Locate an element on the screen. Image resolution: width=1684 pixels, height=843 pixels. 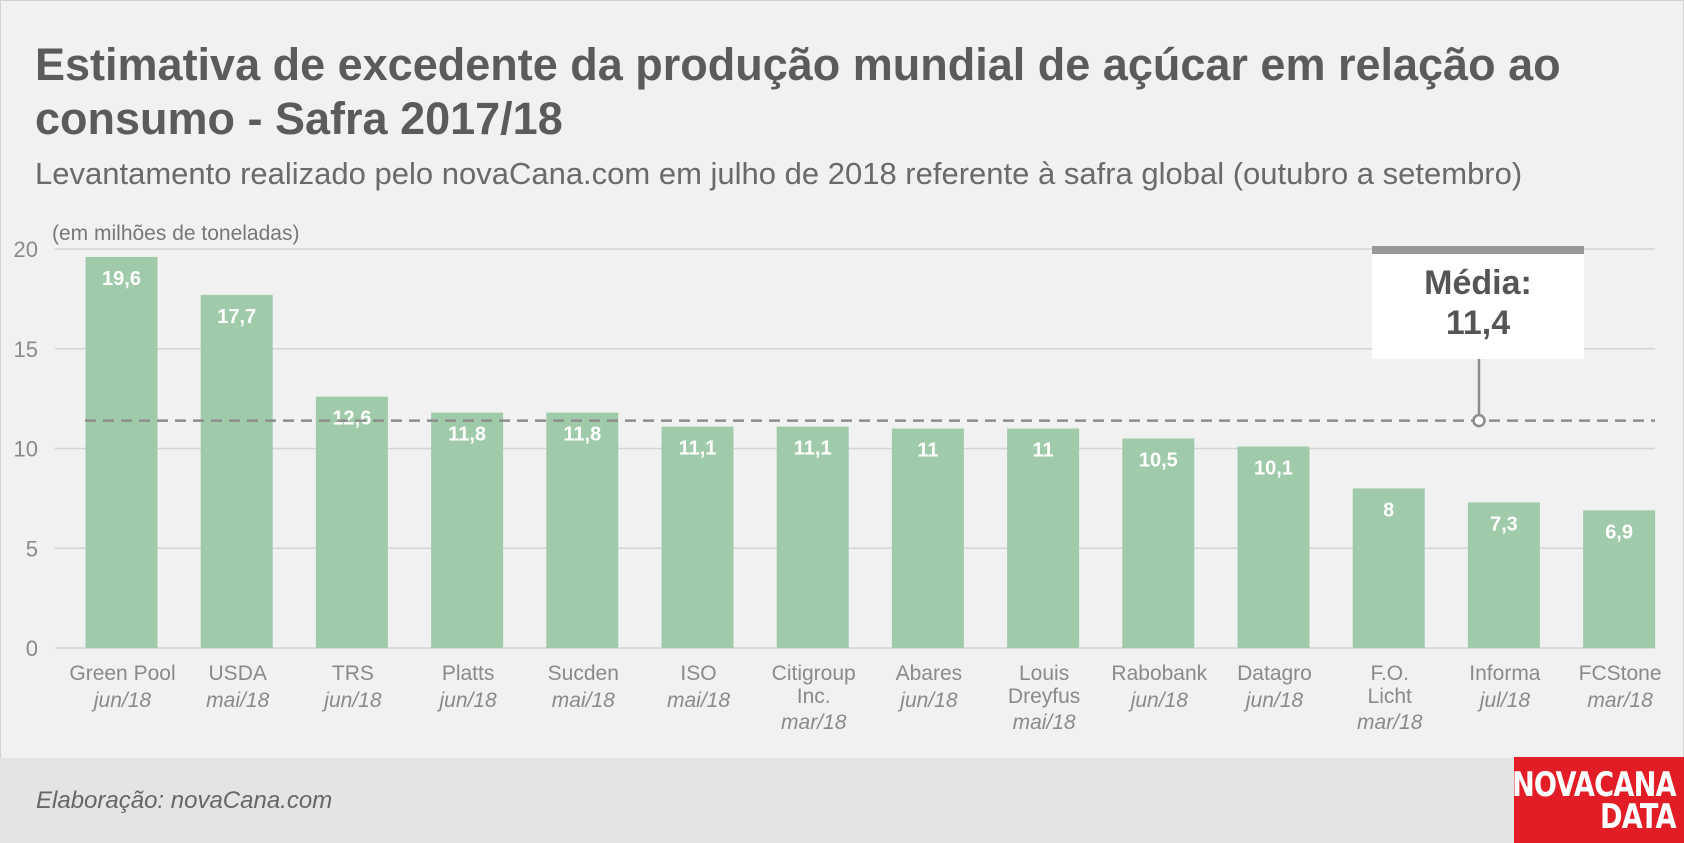
x-category-label: Rabobank is located at coordinates (1159, 673).